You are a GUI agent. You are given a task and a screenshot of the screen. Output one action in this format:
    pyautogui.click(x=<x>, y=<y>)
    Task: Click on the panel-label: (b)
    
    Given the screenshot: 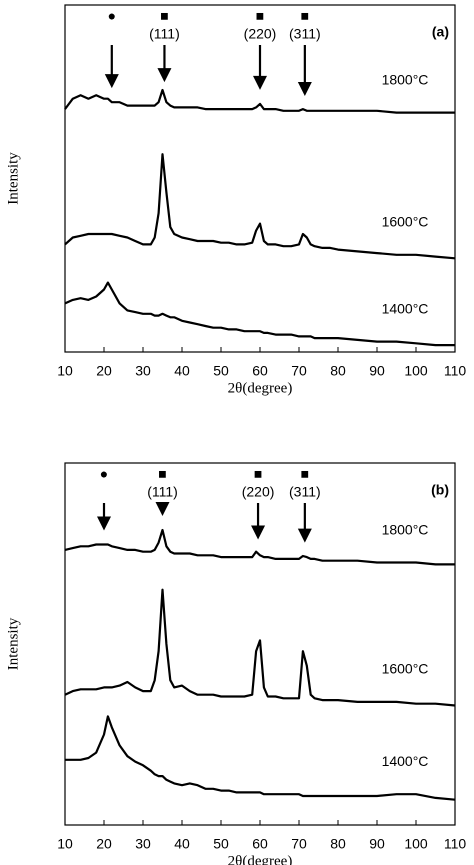 What is the action you would take?
    pyautogui.click(x=440, y=490)
    